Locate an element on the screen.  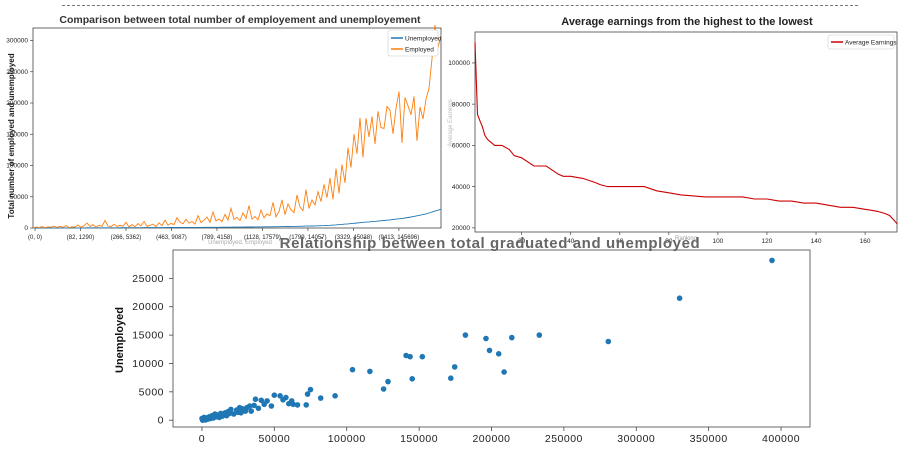
chart3-xtick-label: 0 is located at coordinates (202, 439).